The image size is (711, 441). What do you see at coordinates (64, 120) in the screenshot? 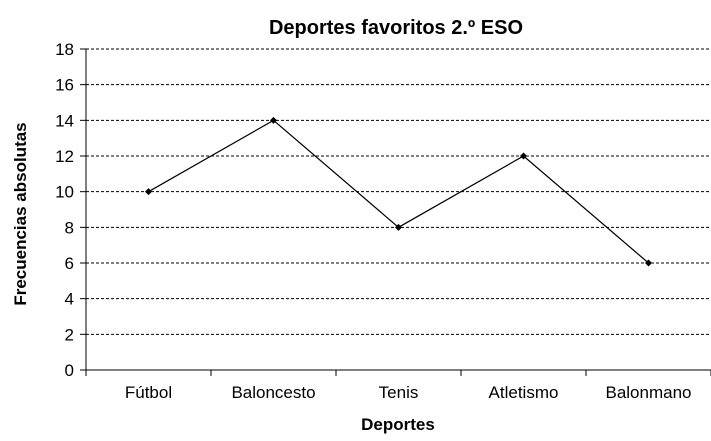
I see `y-tick-label: 14` at bounding box center [64, 120].